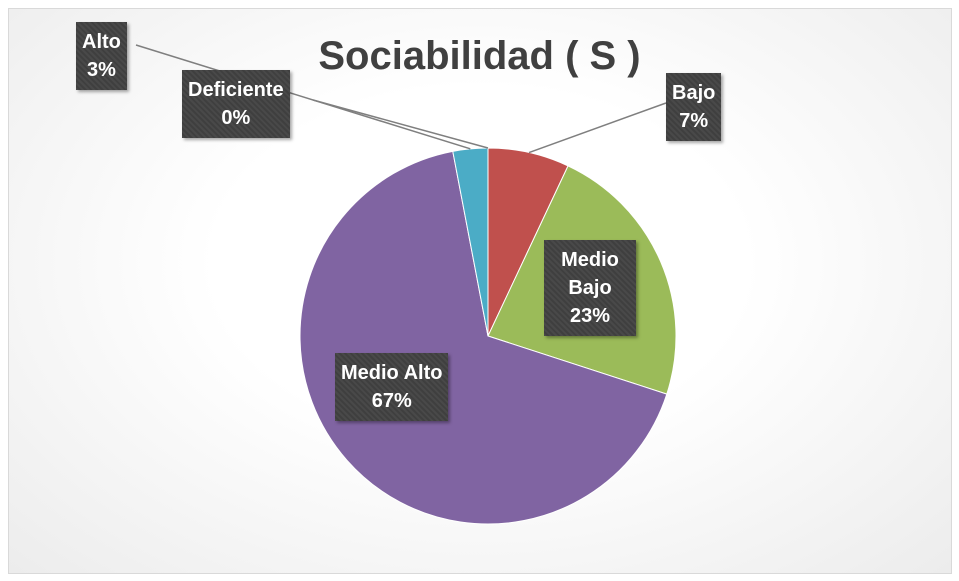 The width and height of the screenshot is (959, 581). I want to click on label-value: 7%, so click(694, 121).